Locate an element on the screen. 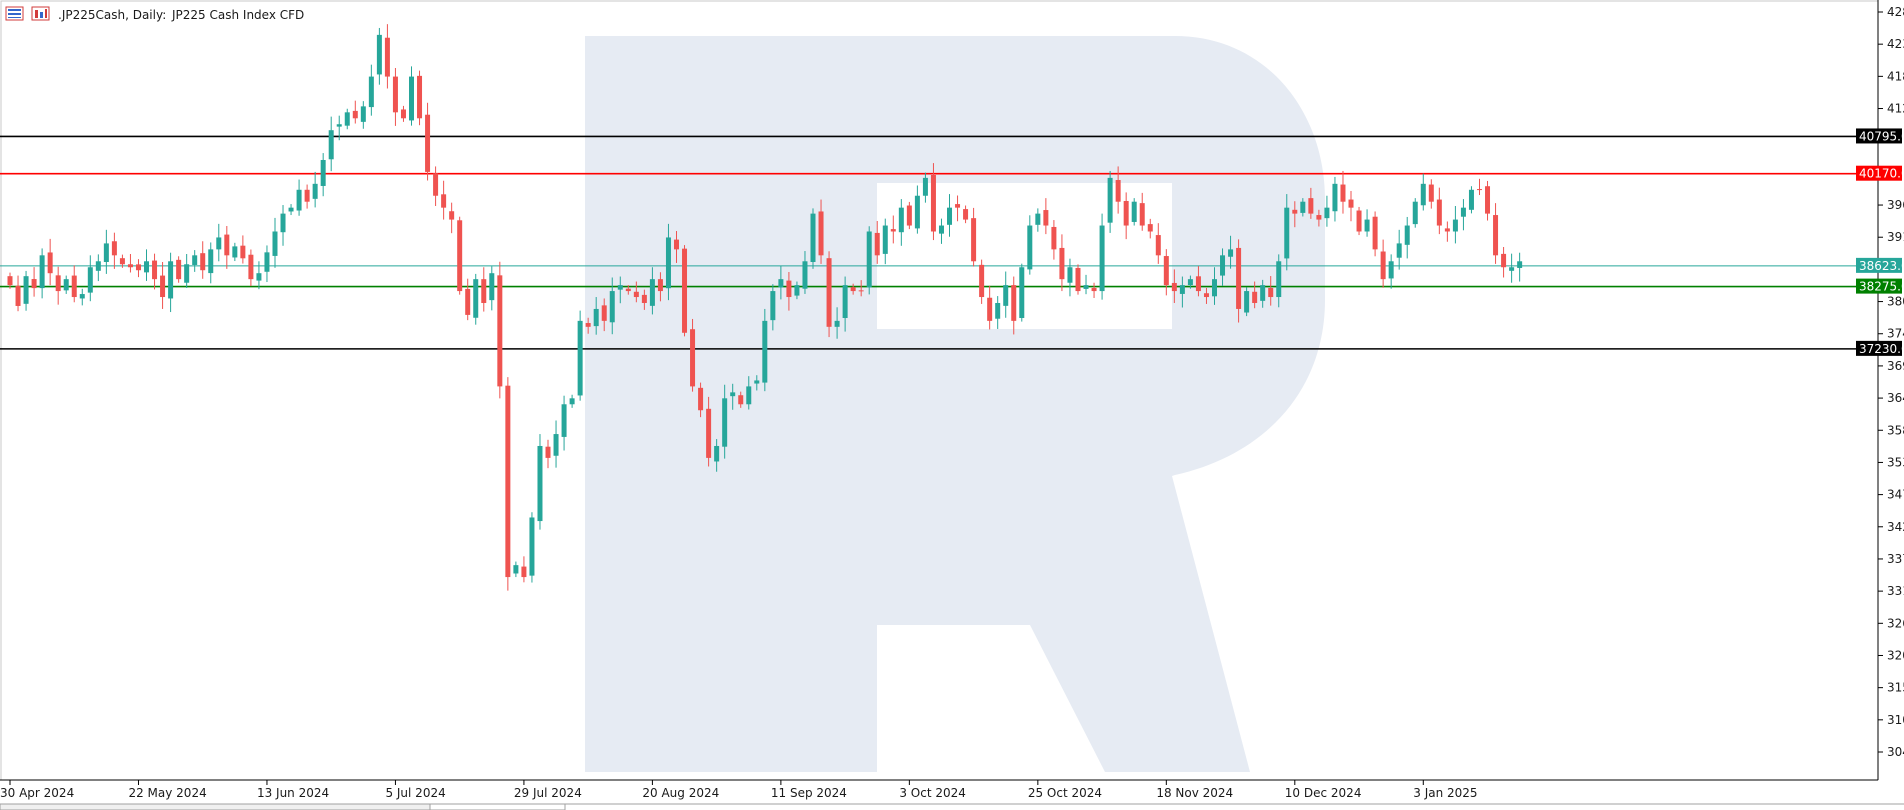  y-tick-label: 30463.9 is located at coordinates (1895, 752).